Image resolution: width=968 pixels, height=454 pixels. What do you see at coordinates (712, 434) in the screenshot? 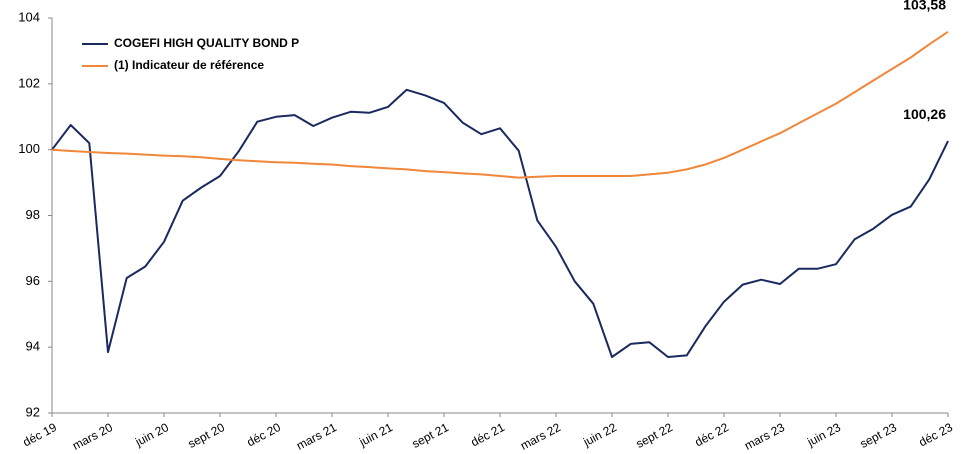
I see `x-tick-label: déc 22` at bounding box center [712, 434].